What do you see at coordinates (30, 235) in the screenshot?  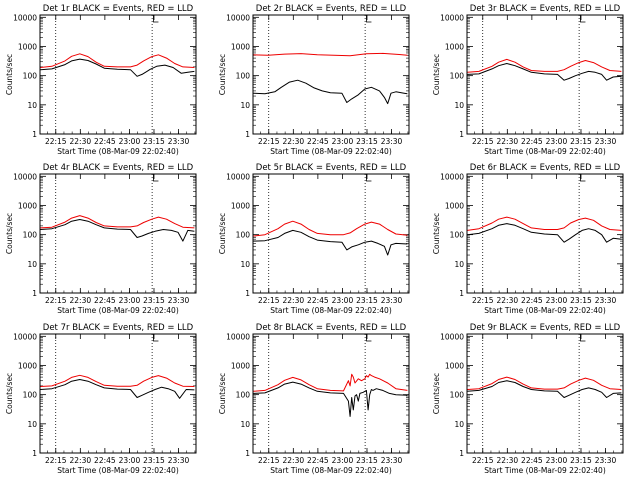 I see `chart-4-ytick-label: 100` at bounding box center [30, 235].